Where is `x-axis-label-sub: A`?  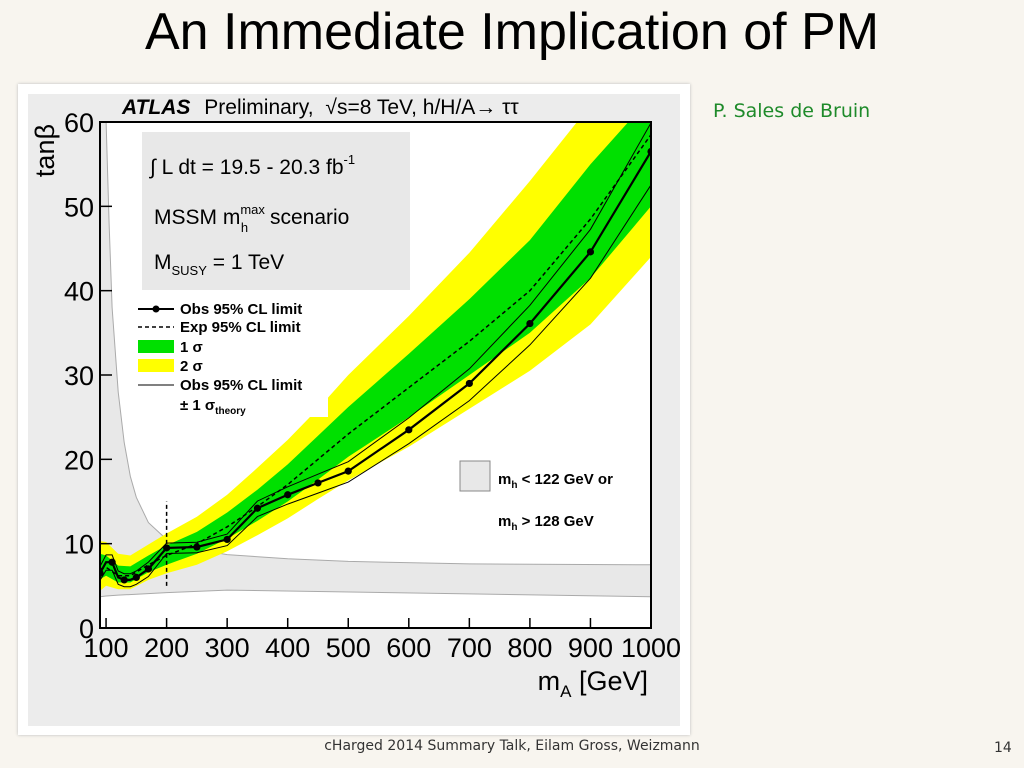
x-axis-label-sub: A is located at coordinates (566, 691).